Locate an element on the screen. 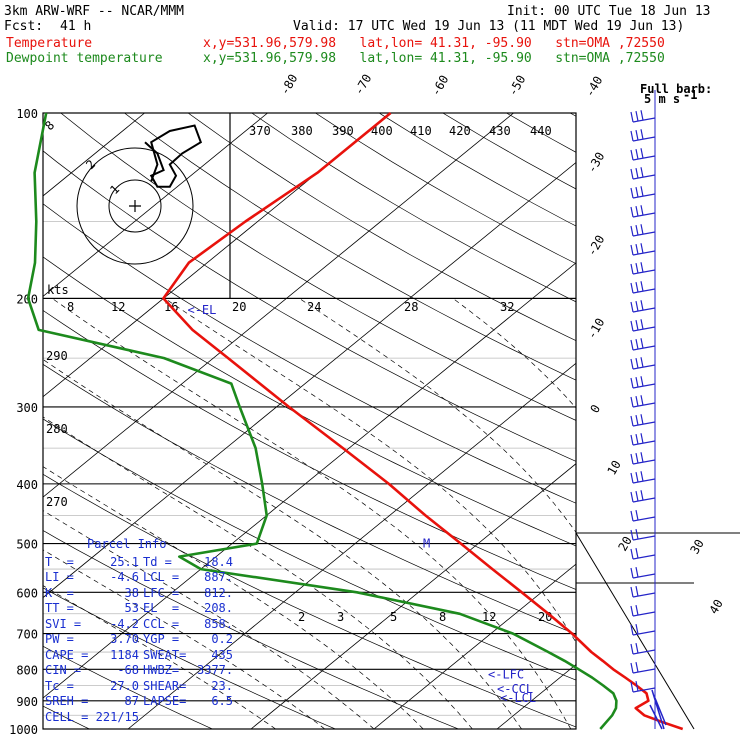 The image size is (740, 740). parcel-cell-2: SHEAR= is located at coordinates (165, 685).